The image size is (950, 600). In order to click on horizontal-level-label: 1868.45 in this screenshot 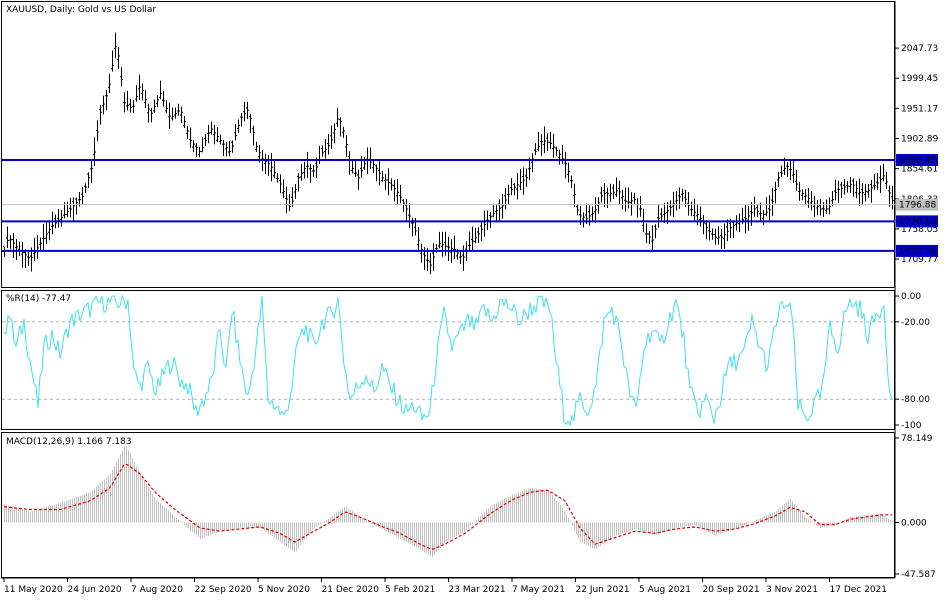, I will do `click(917, 161)`.